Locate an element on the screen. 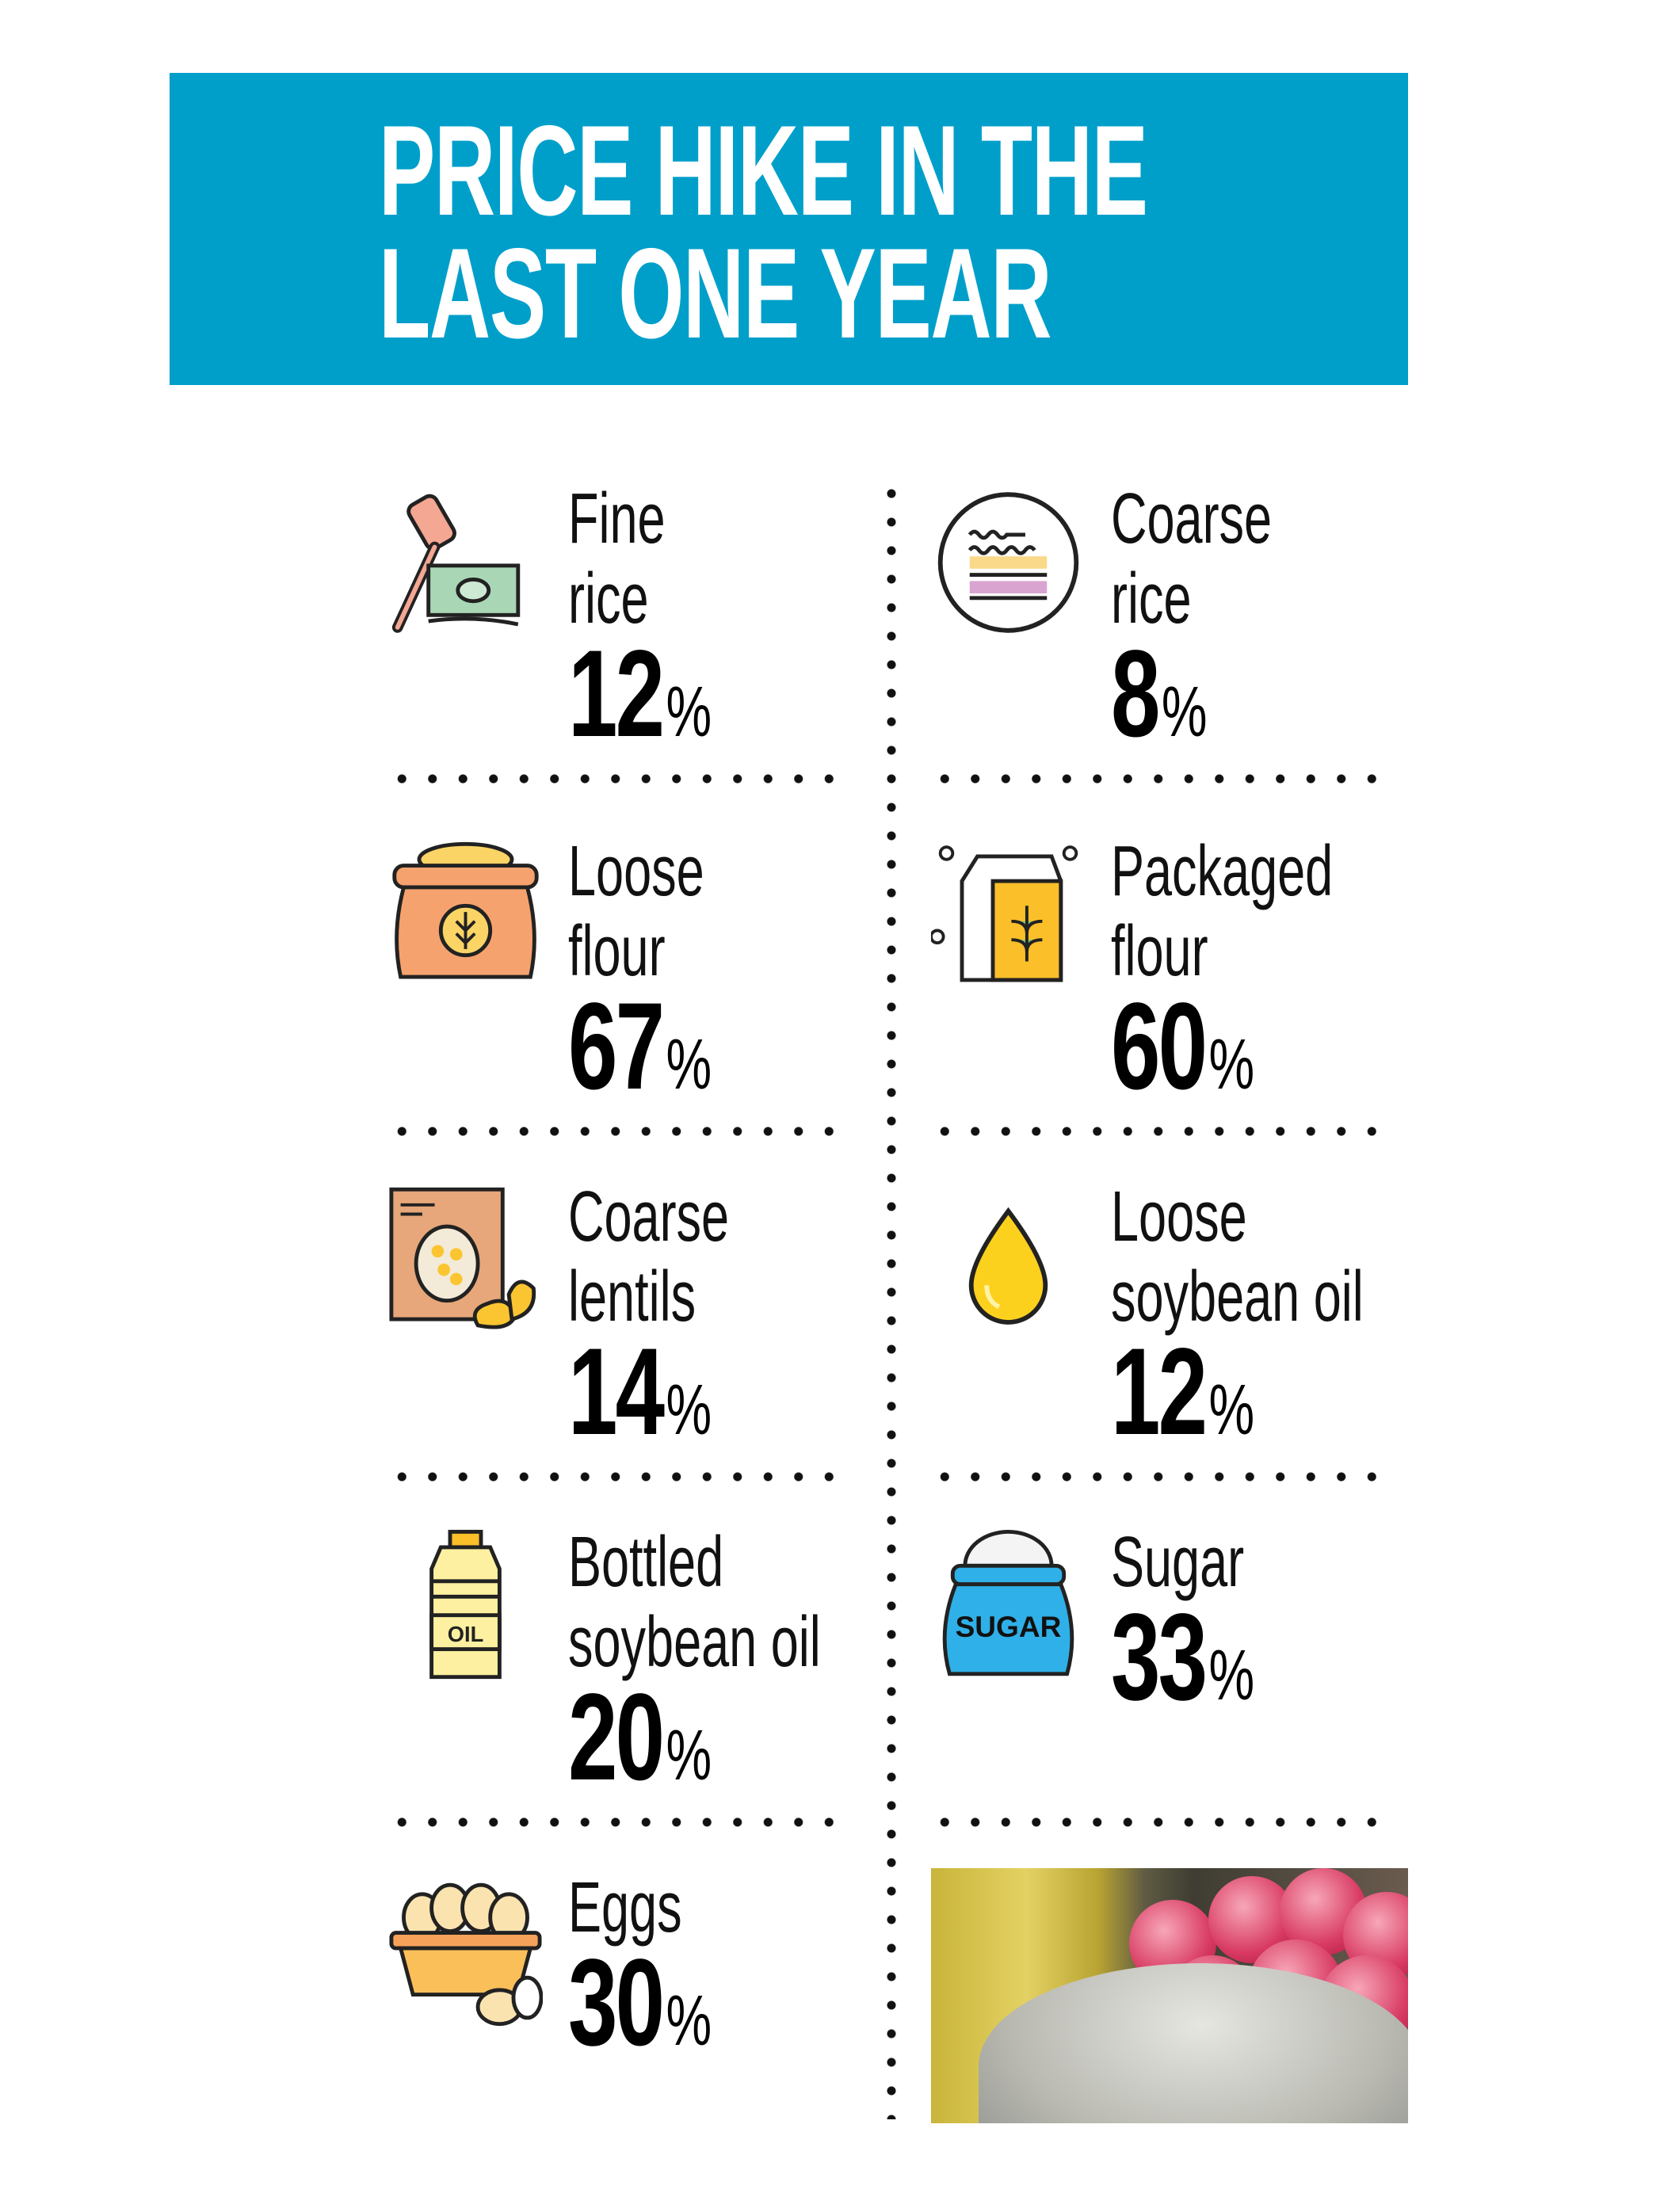 The image size is (1664, 2212). item-label: Eggs is located at coordinates (625, 1907).